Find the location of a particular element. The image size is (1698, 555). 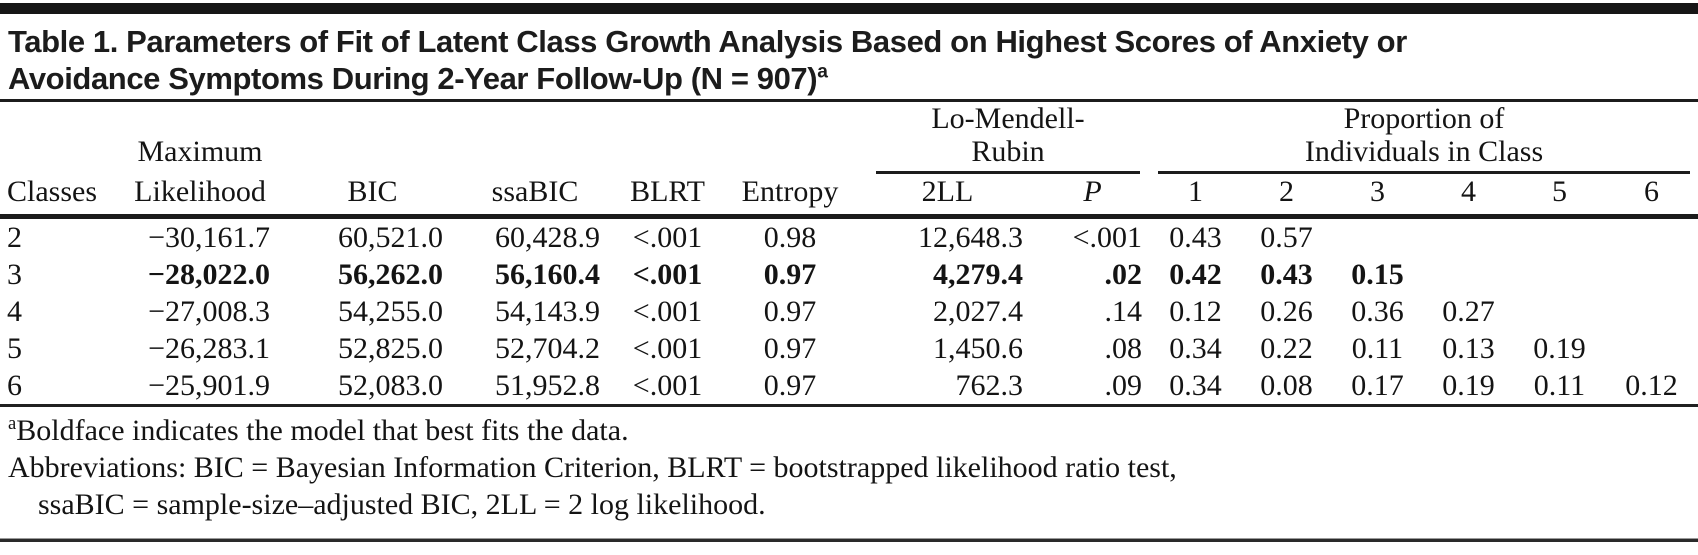

header-p-value: P is located at coordinates (1092, 196).